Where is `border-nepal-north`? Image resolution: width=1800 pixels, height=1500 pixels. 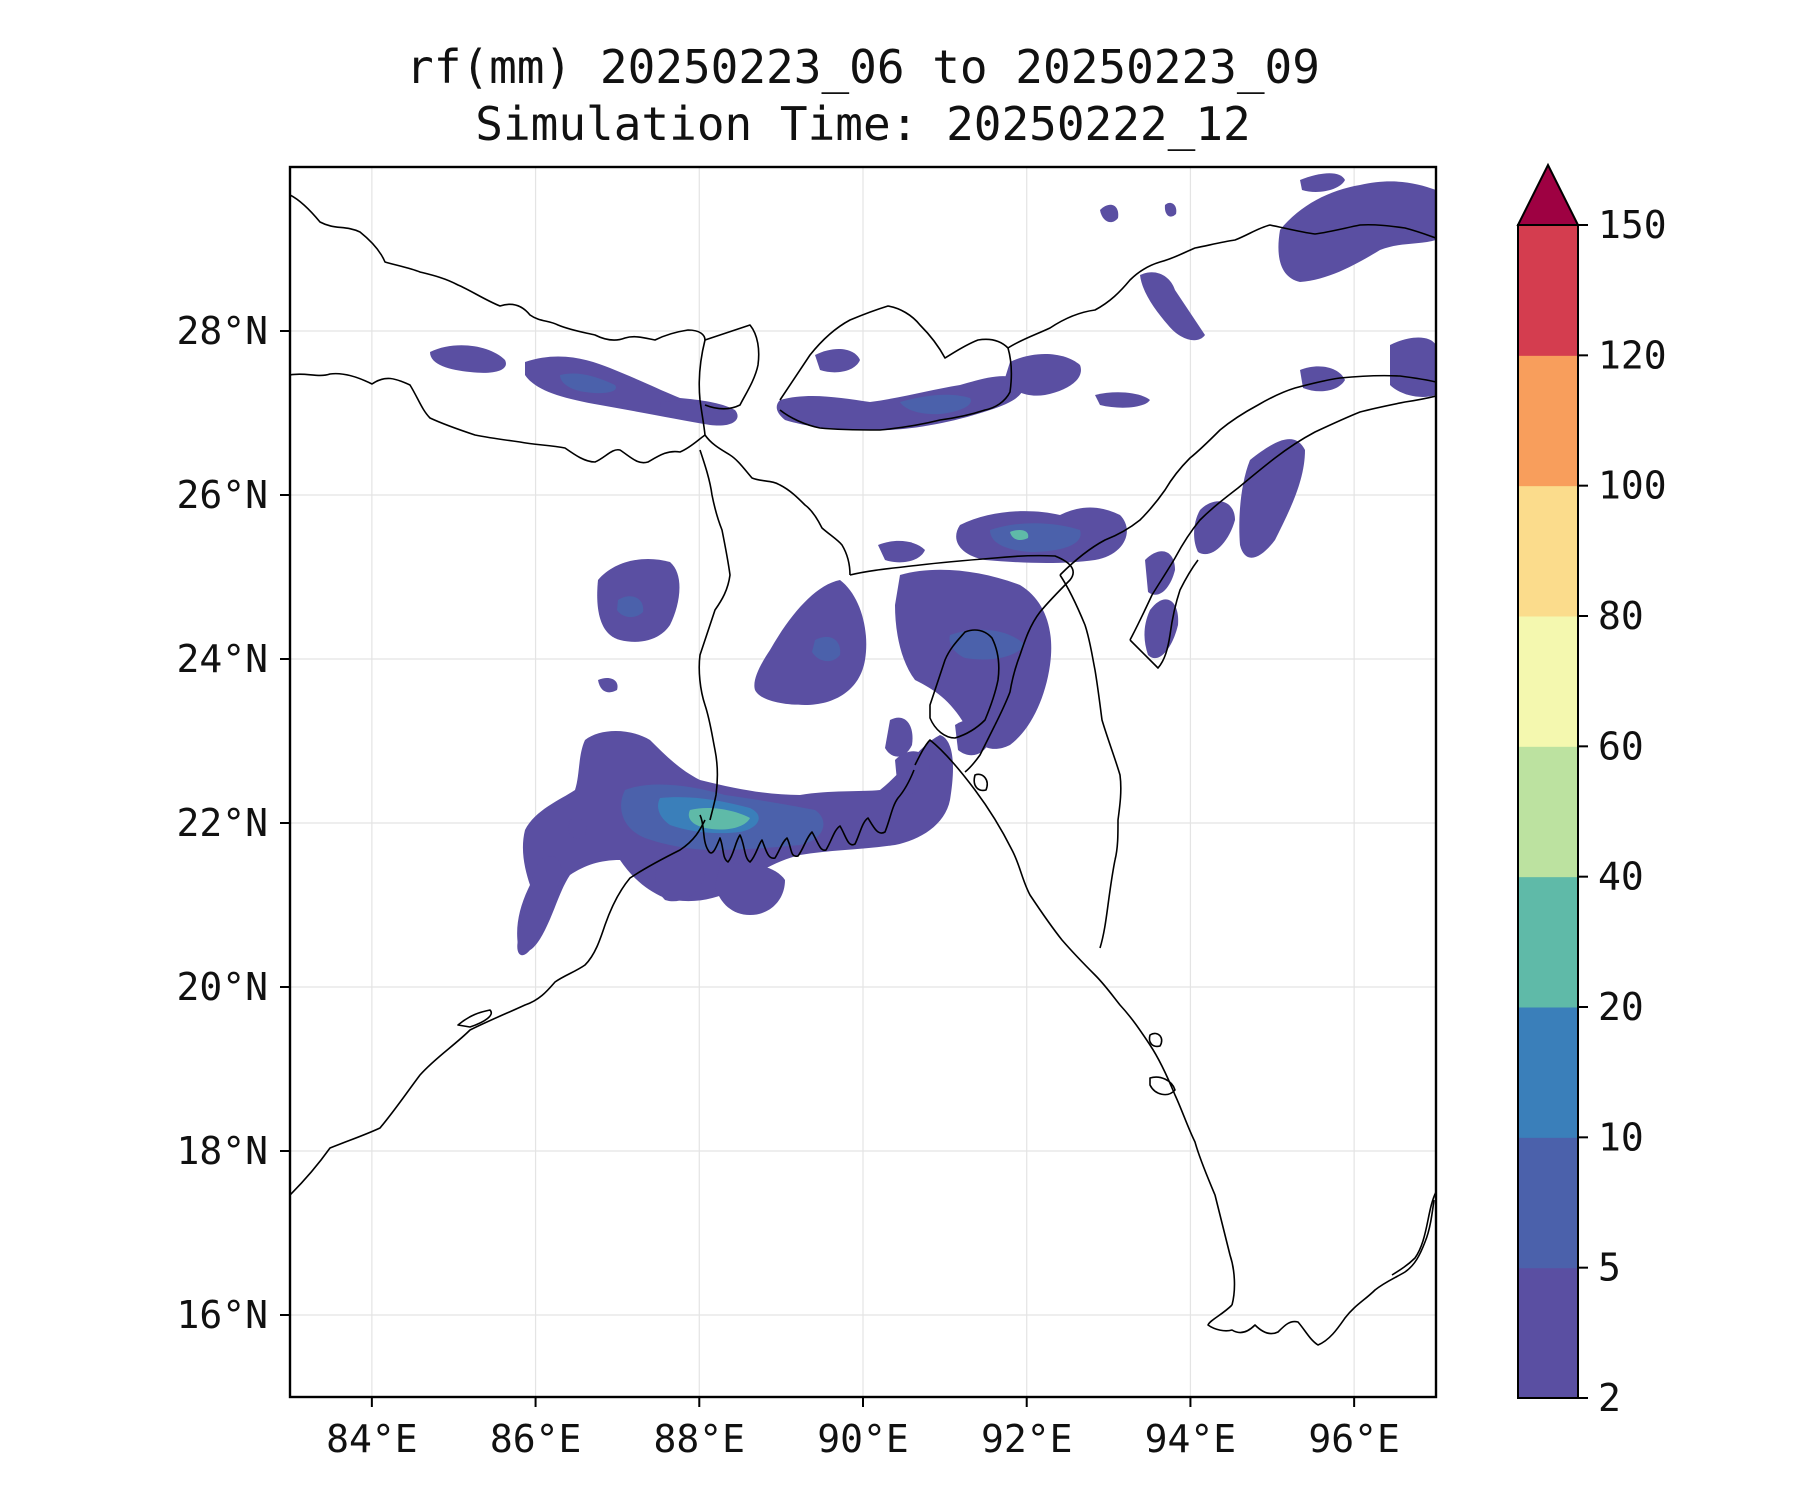 border-nepal-north is located at coordinates (498, 267).